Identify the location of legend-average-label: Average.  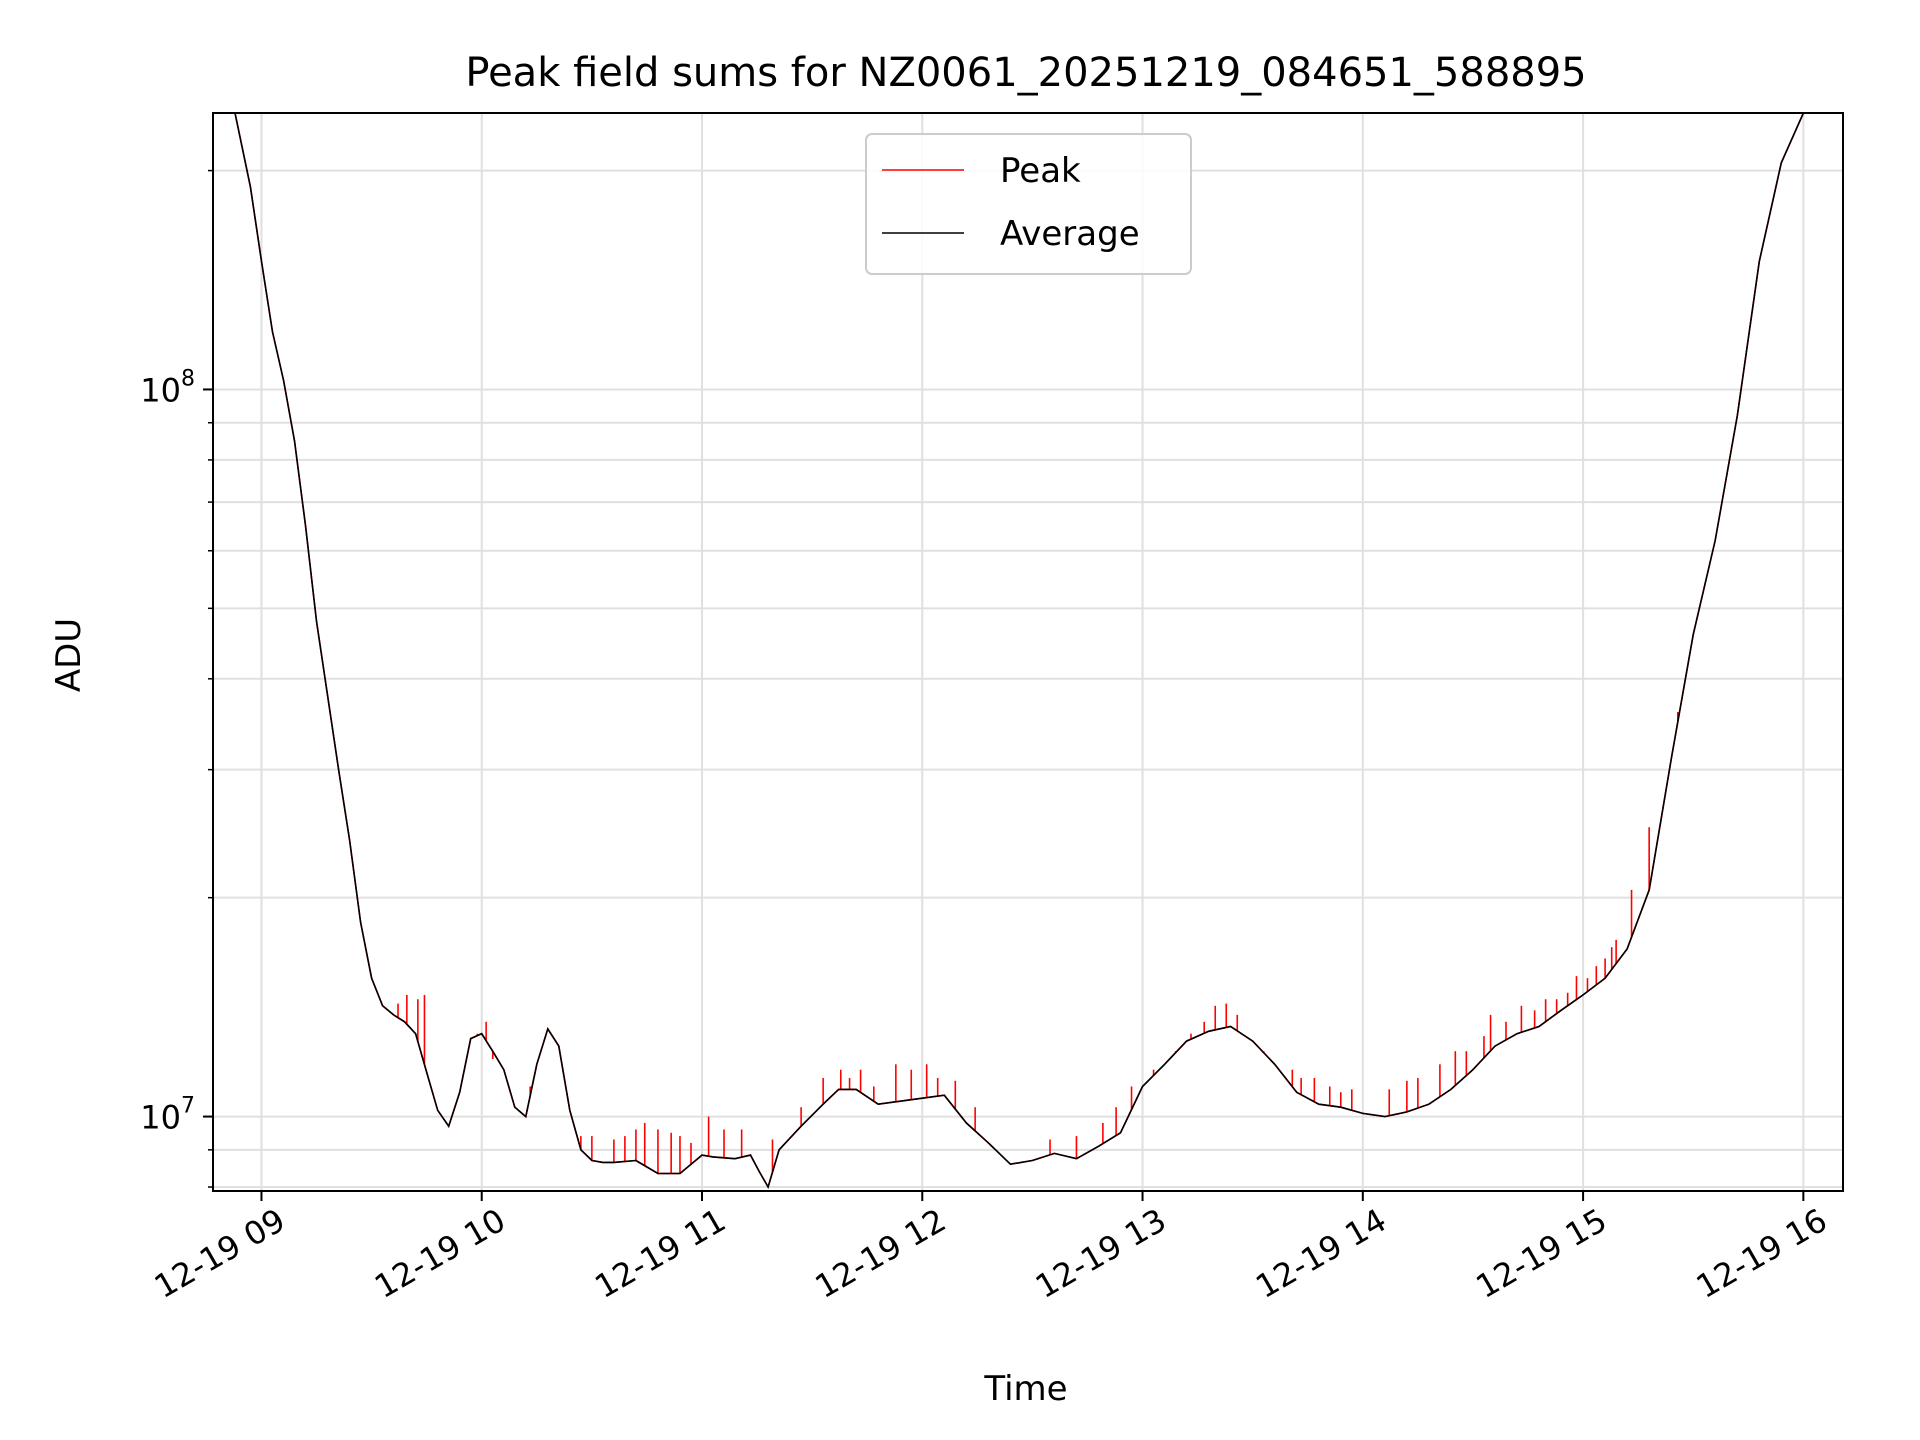
(1070, 234).